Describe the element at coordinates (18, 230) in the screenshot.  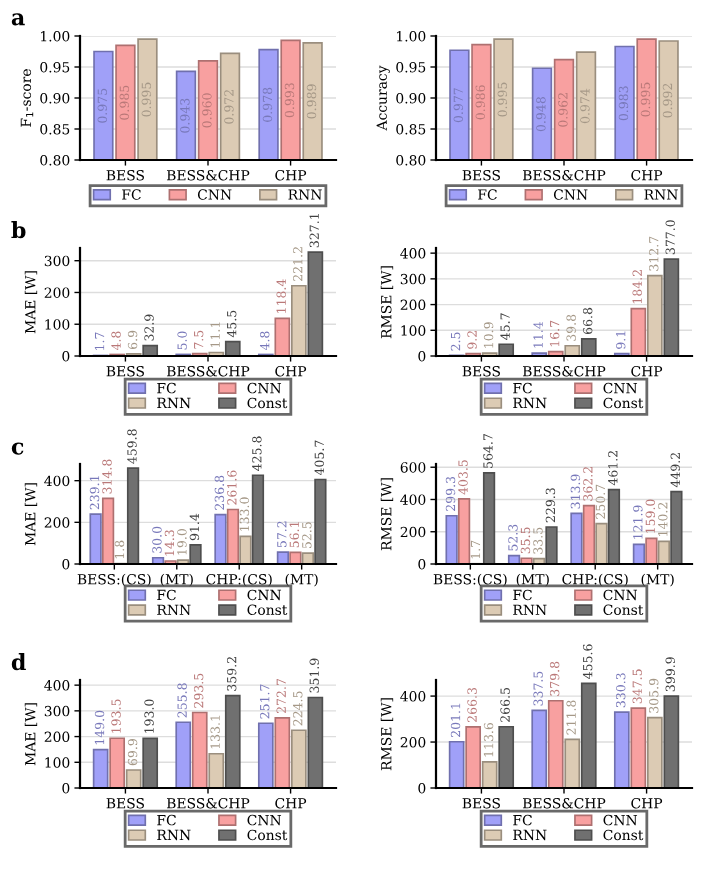
I see `chart-title: b` at that location.